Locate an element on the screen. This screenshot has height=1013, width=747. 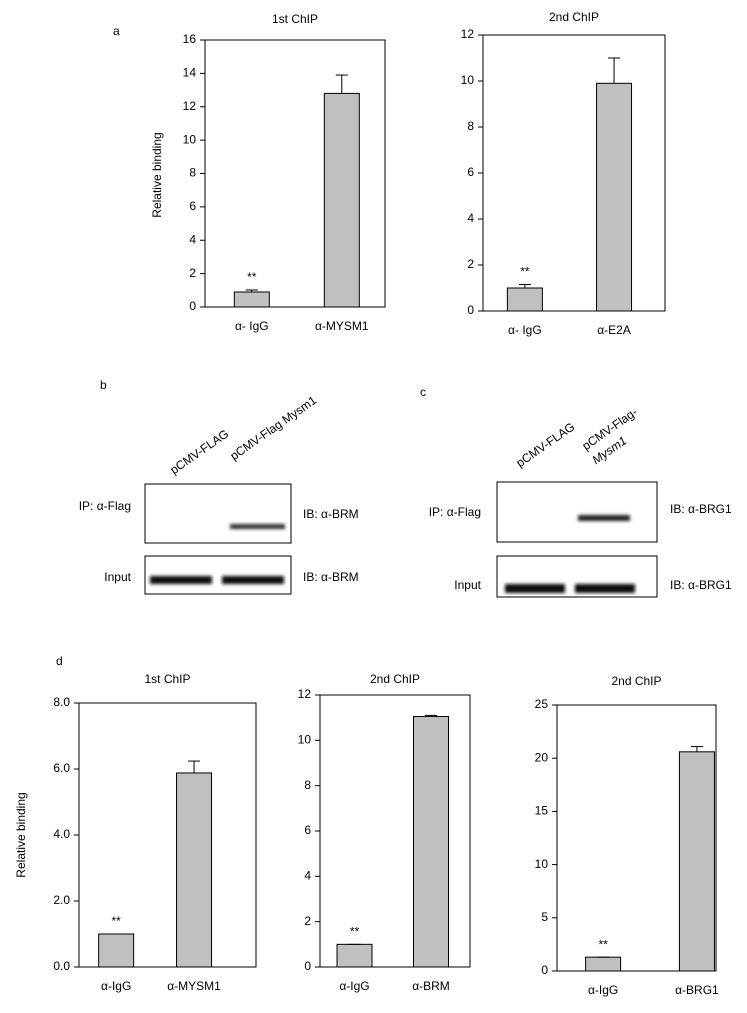
y-tick-label: 8.0 is located at coordinates (61, 702).